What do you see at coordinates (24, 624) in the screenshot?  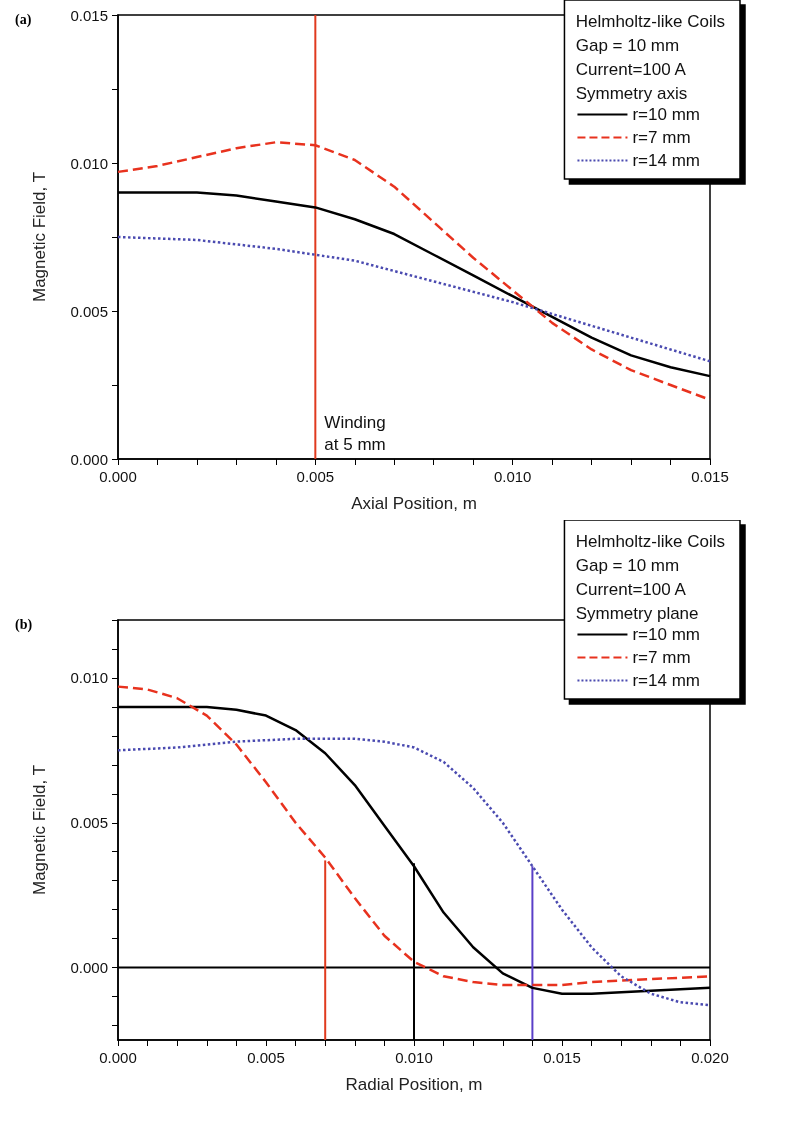 I see `chart-title: (b)` at bounding box center [24, 624].